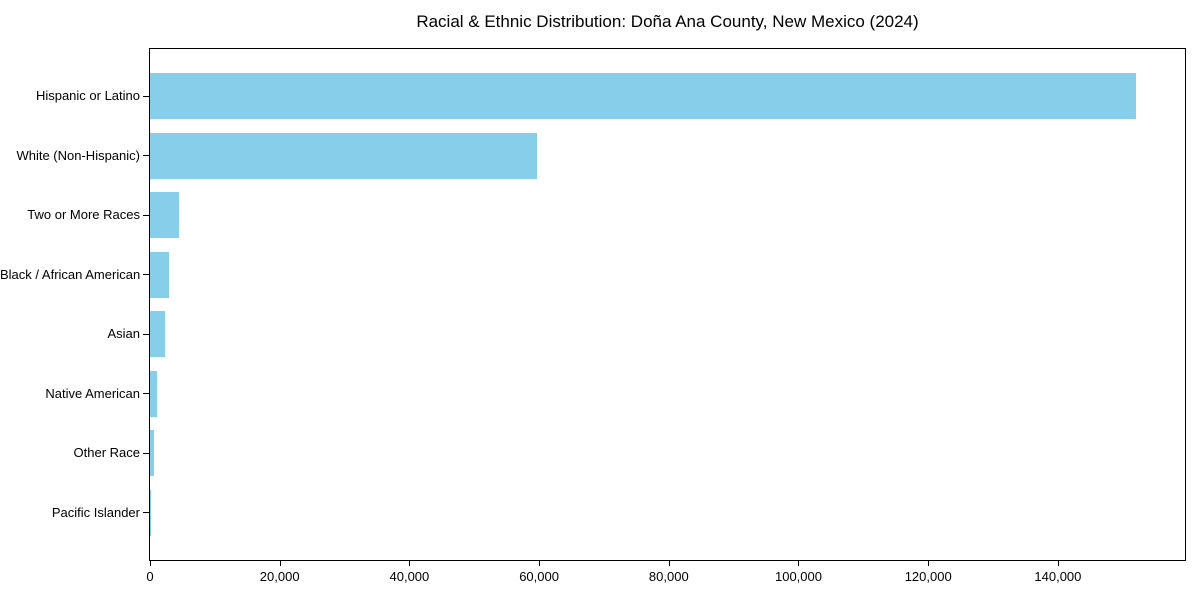 This screenshot has height=600, width=1200. I want to click on y-tick-label: Native American, so click(92, 393).